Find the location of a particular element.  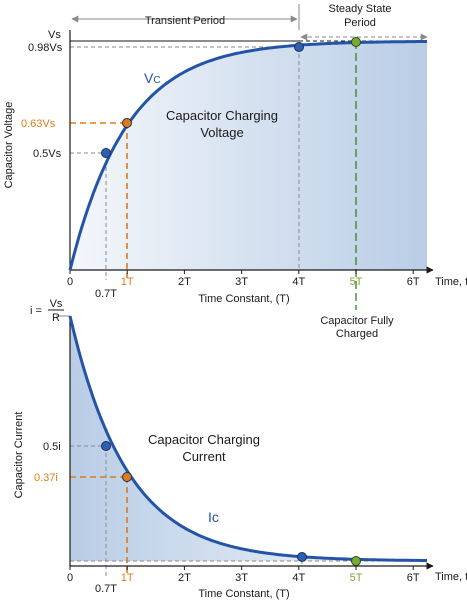

note-fully-charged-1: Capacitor Fully is located at coordinates (357, 321).